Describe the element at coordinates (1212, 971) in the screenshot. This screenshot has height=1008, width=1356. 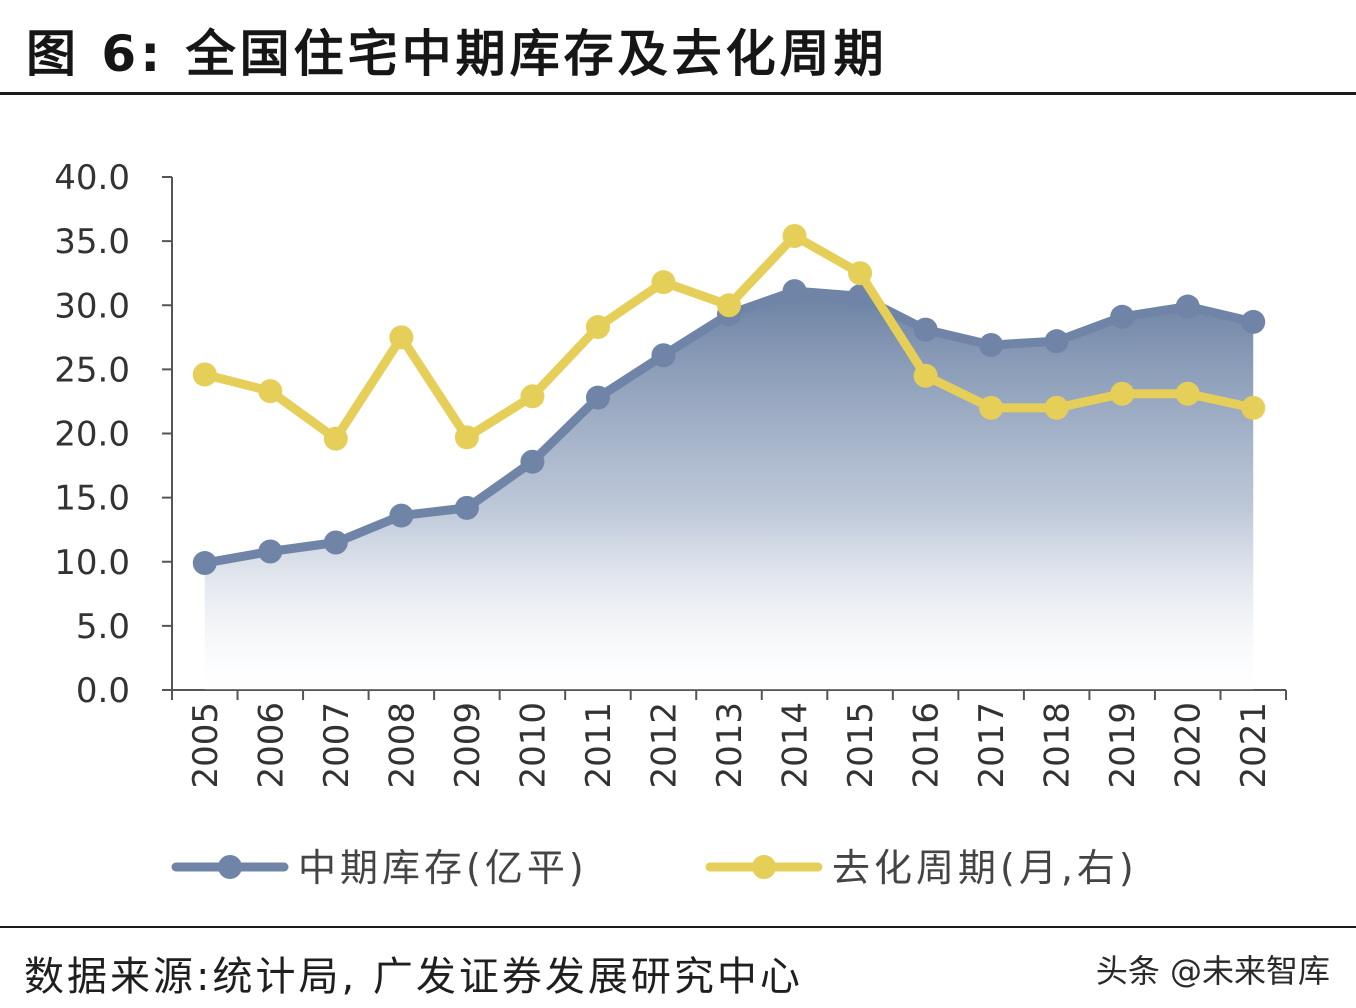
I see `watermark: 头条 @未来智库` at that location.